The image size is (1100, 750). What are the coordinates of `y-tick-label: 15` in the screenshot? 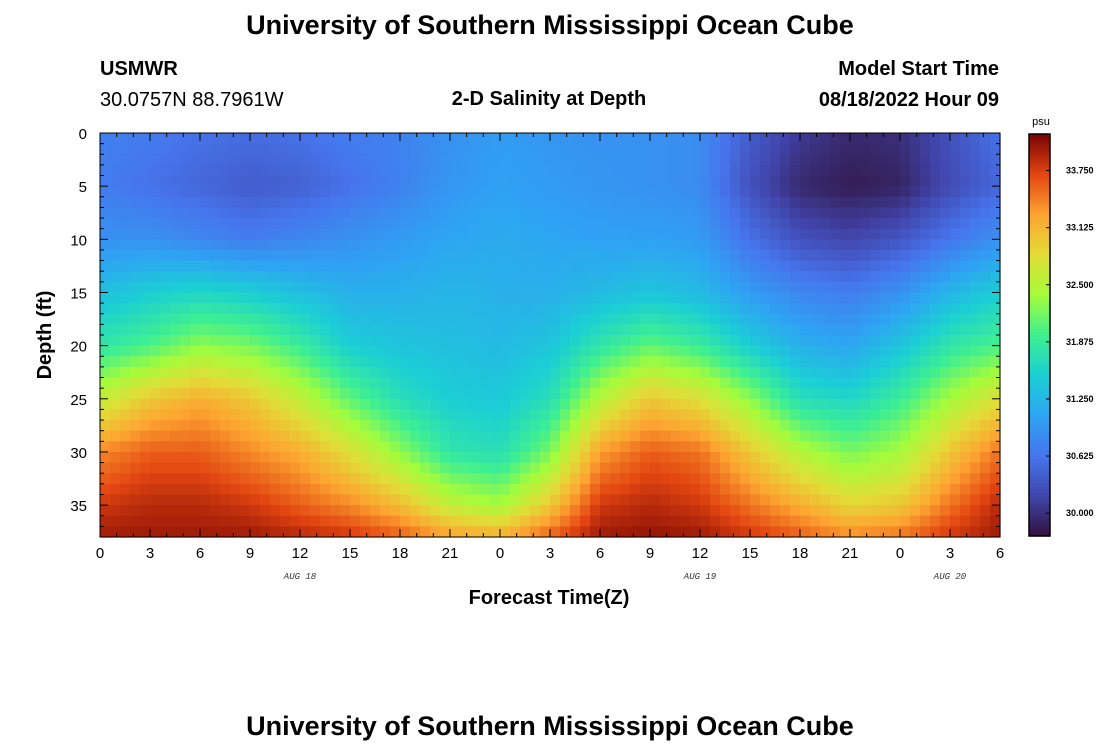 It's located at (78, 293).